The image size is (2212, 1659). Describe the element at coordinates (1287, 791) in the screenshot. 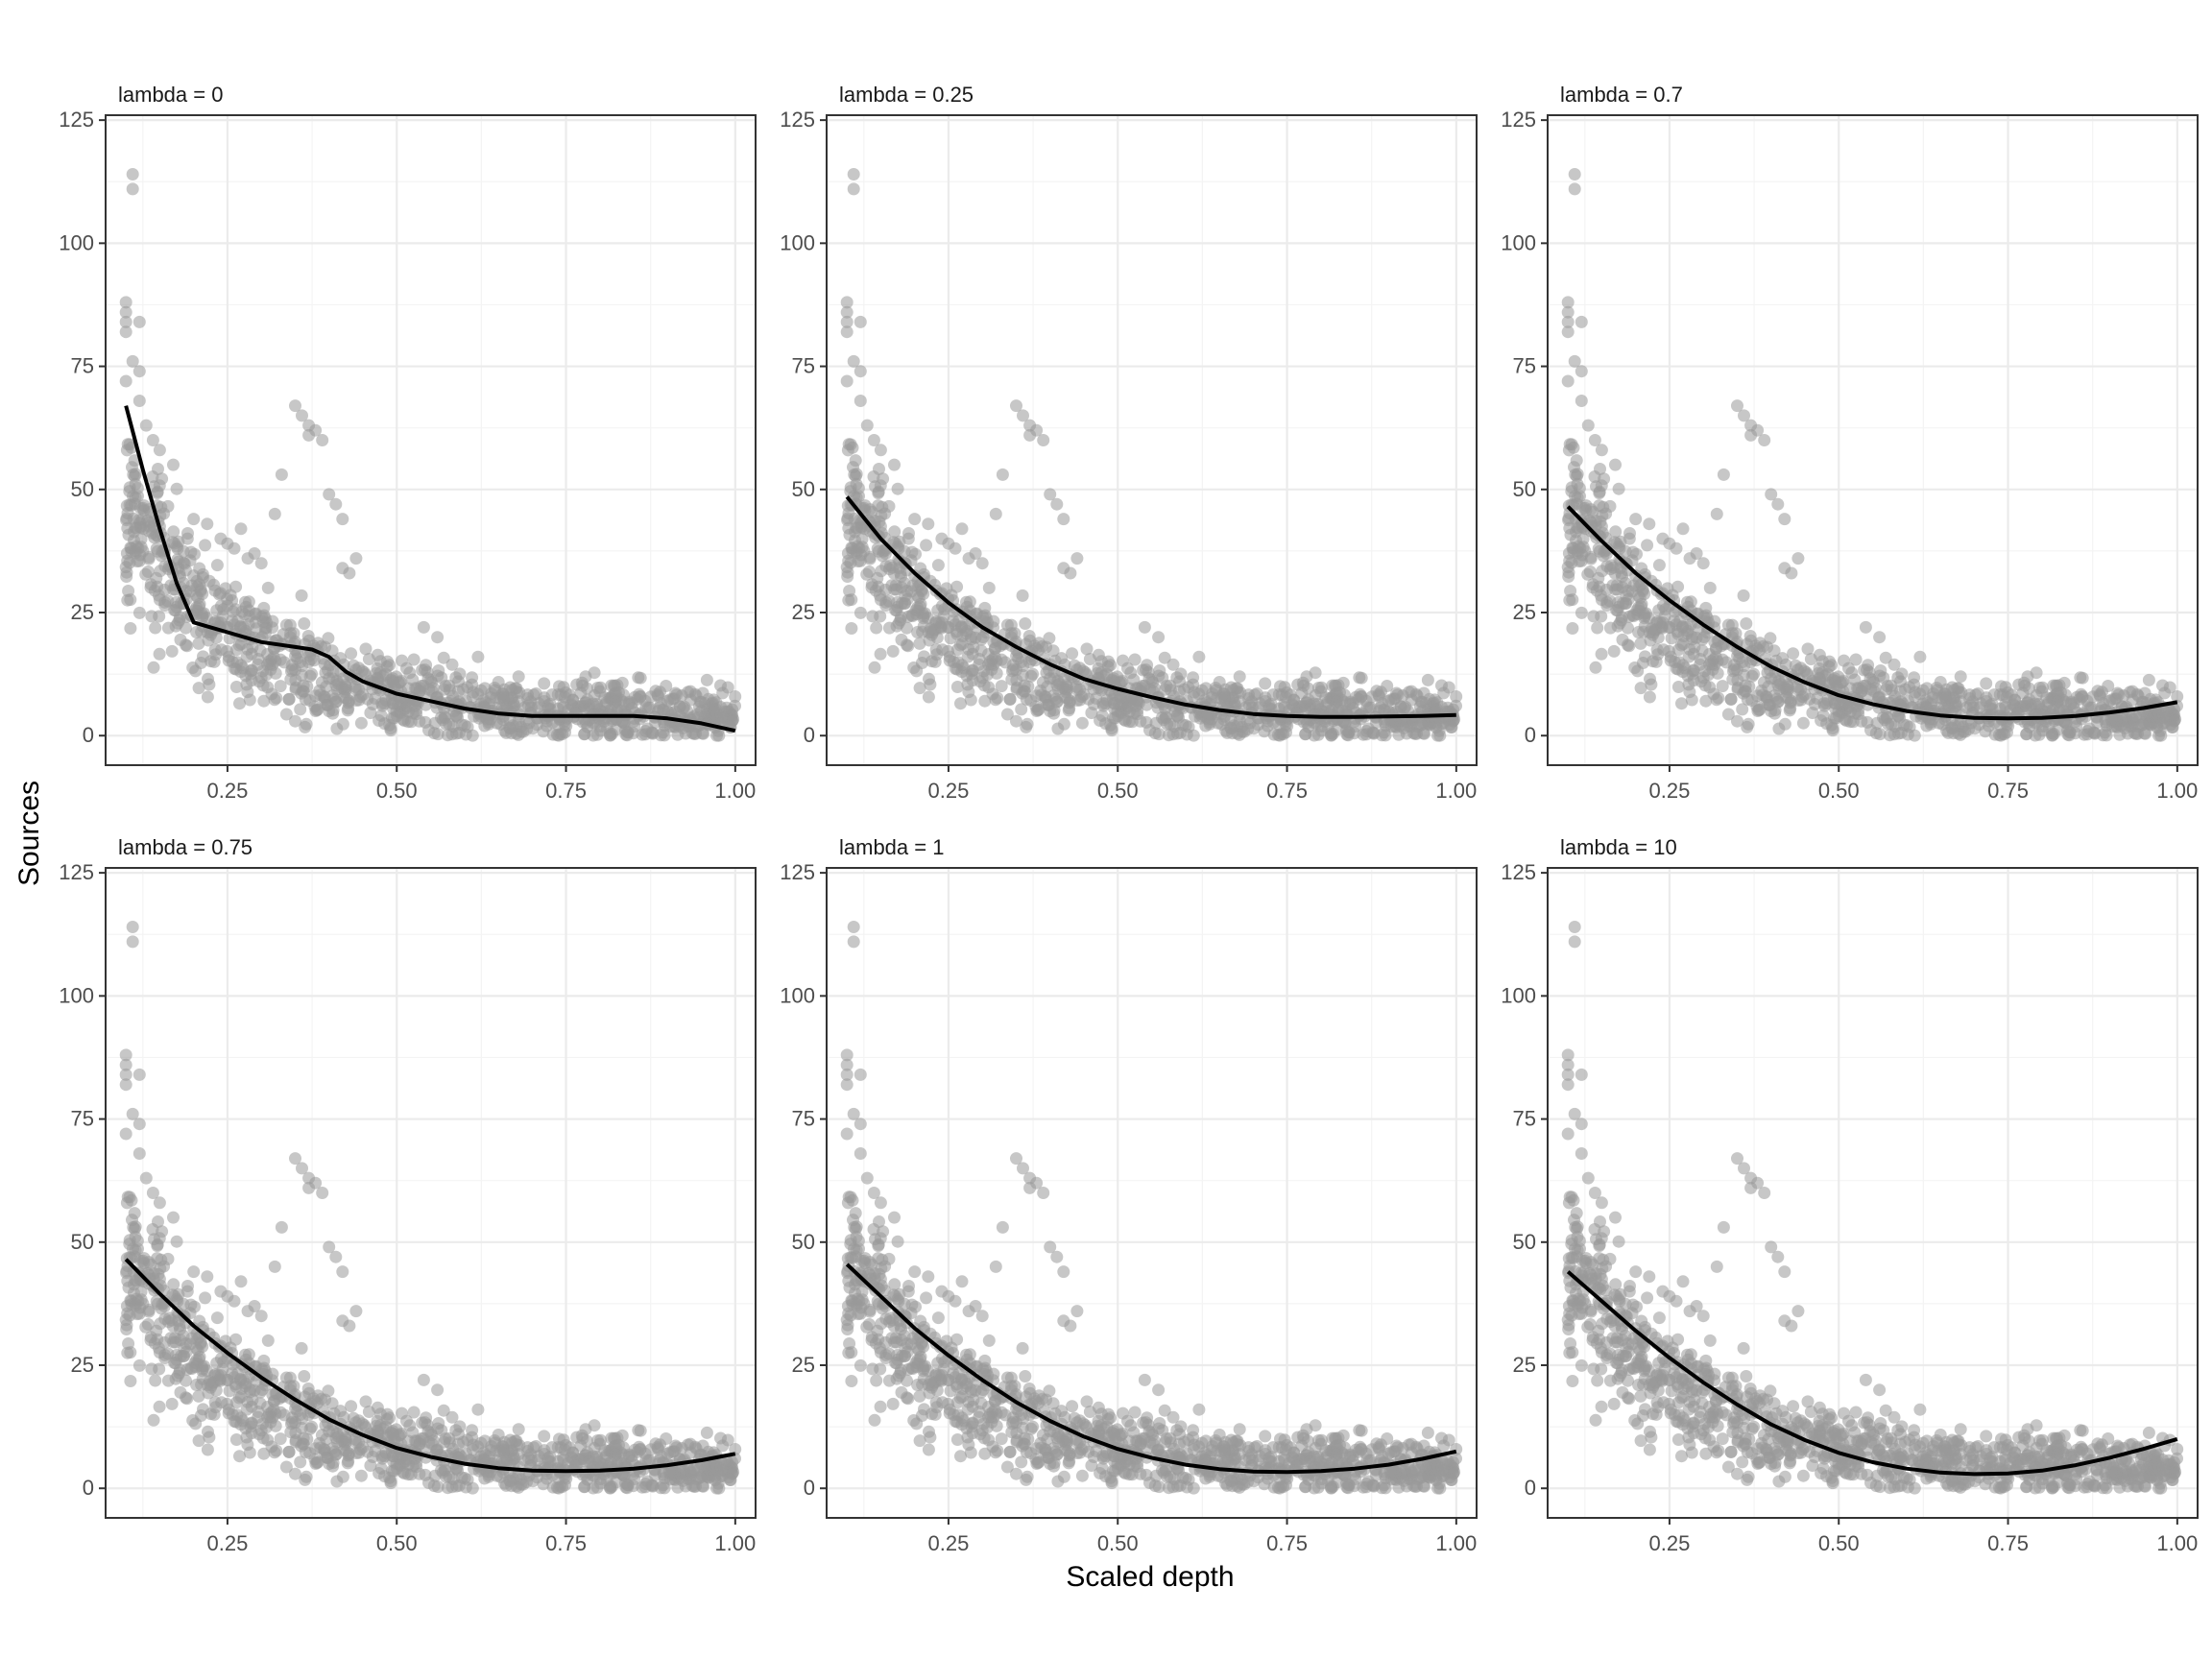

I see `x-tick-label: 0.75` at that location.